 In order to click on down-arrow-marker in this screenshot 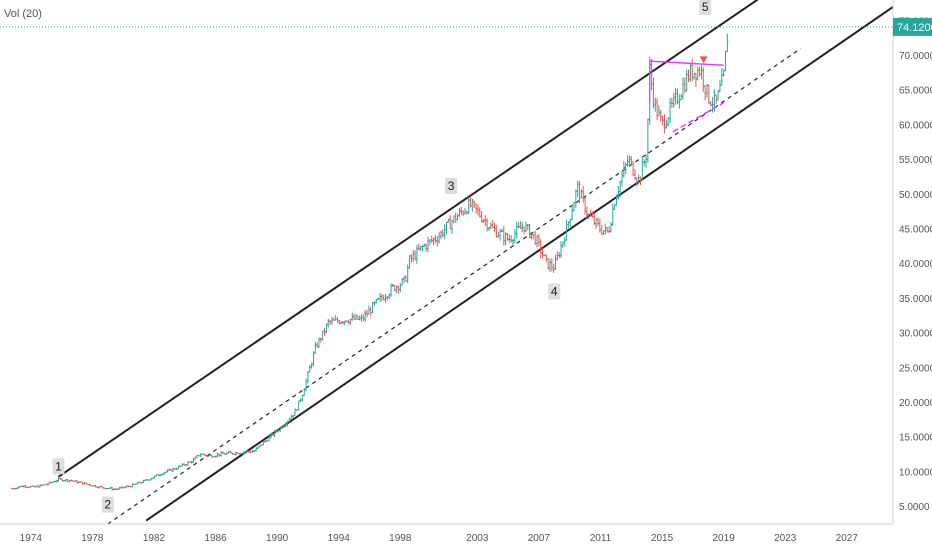, I will do `click(703, 60)`.